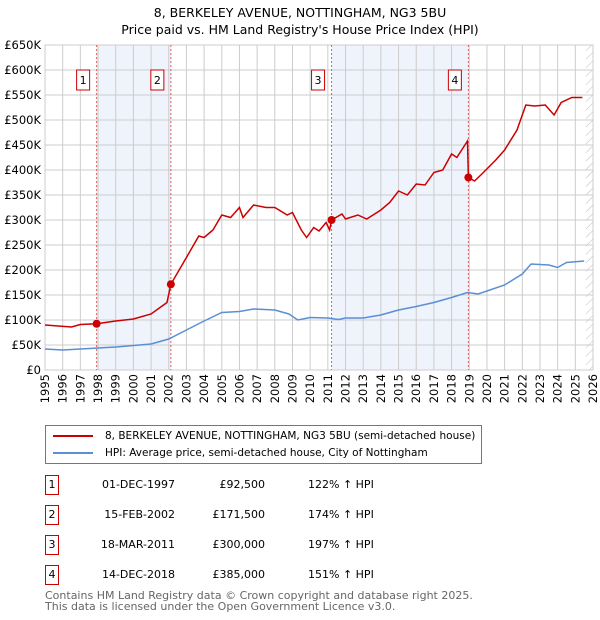  Describe the element at coordinates (300, 12) in the screenshot. I see `title-line: 8, BERKELEY AVENUE, NOTTINGHAM, NG3 5BU` at that location.